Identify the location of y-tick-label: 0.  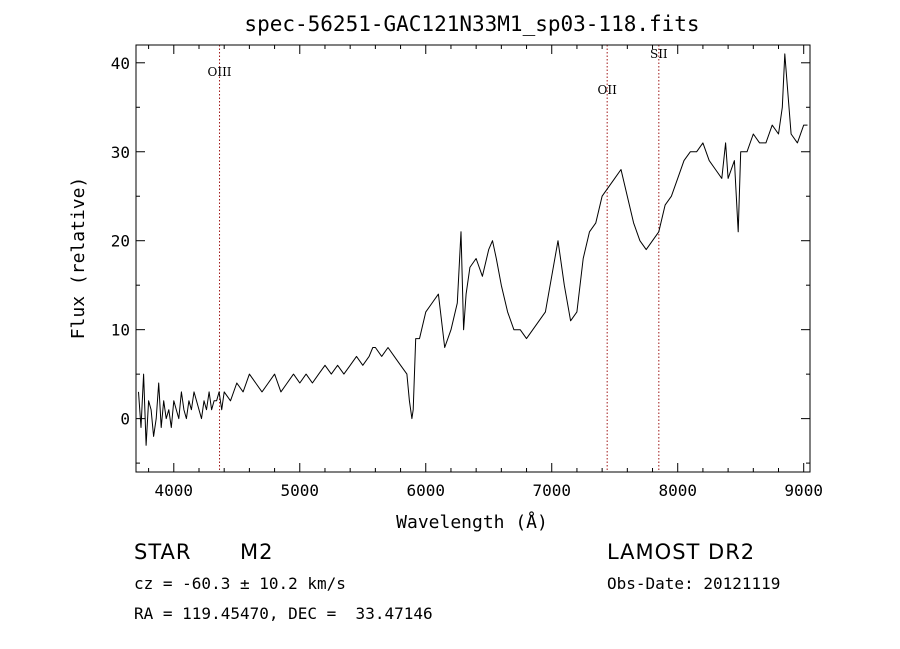
(125, 419).